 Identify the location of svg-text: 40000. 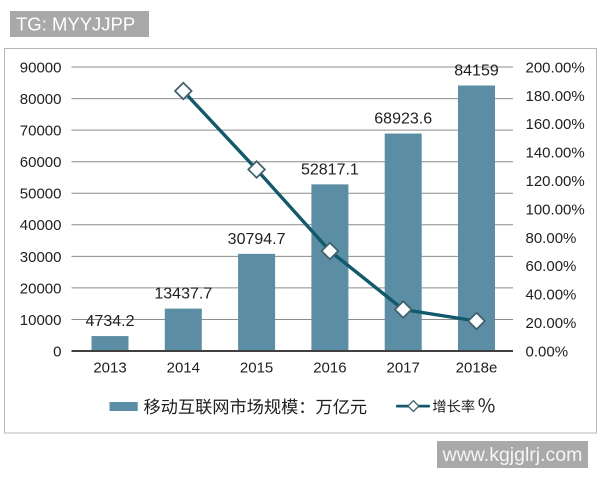
(41, 225).